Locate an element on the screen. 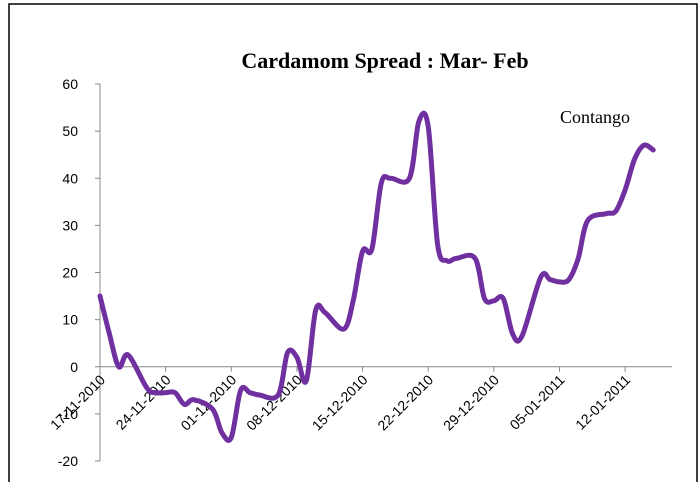 The width and height of the screenshot is (699, 482). y-tick-label: 20 is located at coordinates (70, 273).